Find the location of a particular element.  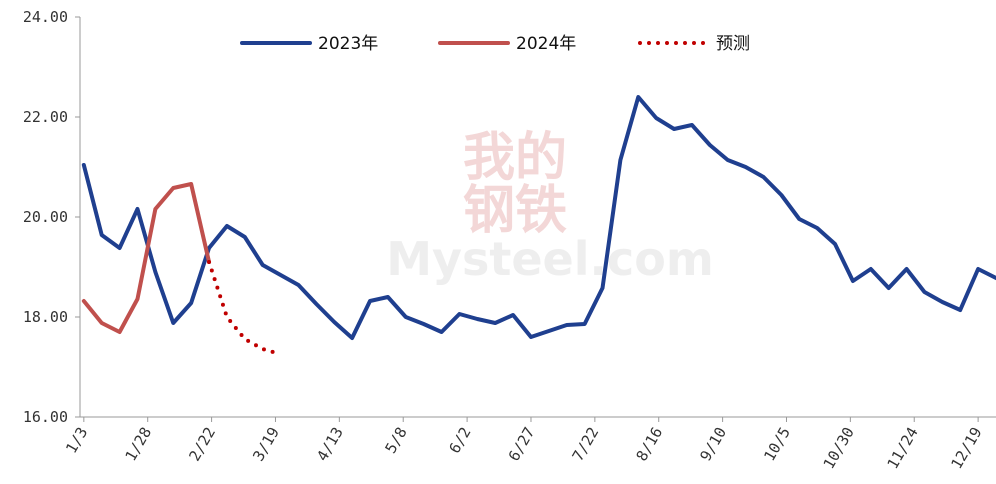

x-tick-label: 7/22 is located at coordinates (586, 444).